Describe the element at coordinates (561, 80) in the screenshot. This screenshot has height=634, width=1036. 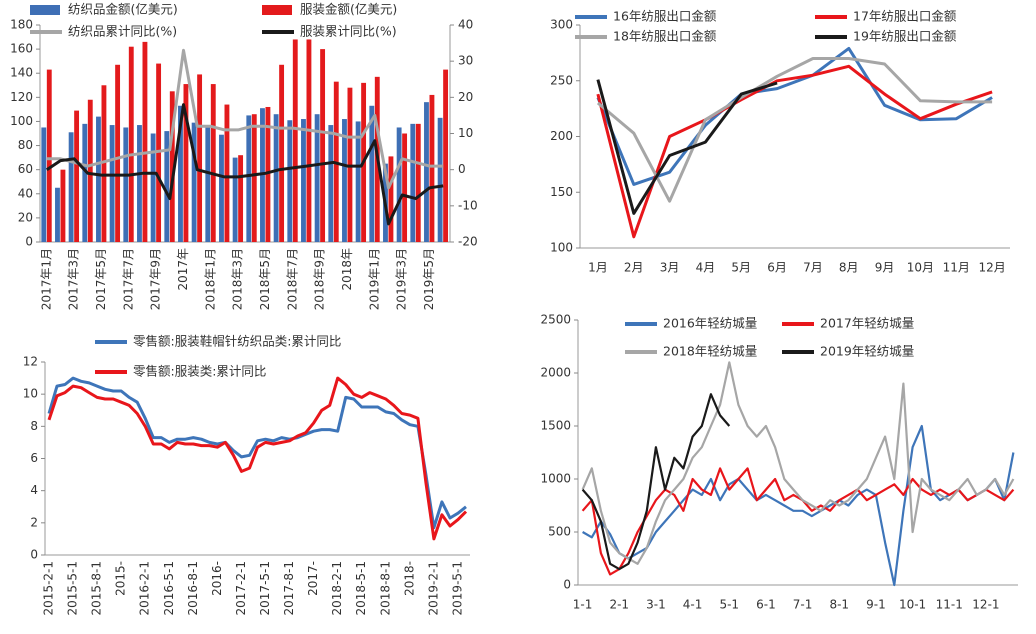
I see `y-tick-label: 250` at that location.